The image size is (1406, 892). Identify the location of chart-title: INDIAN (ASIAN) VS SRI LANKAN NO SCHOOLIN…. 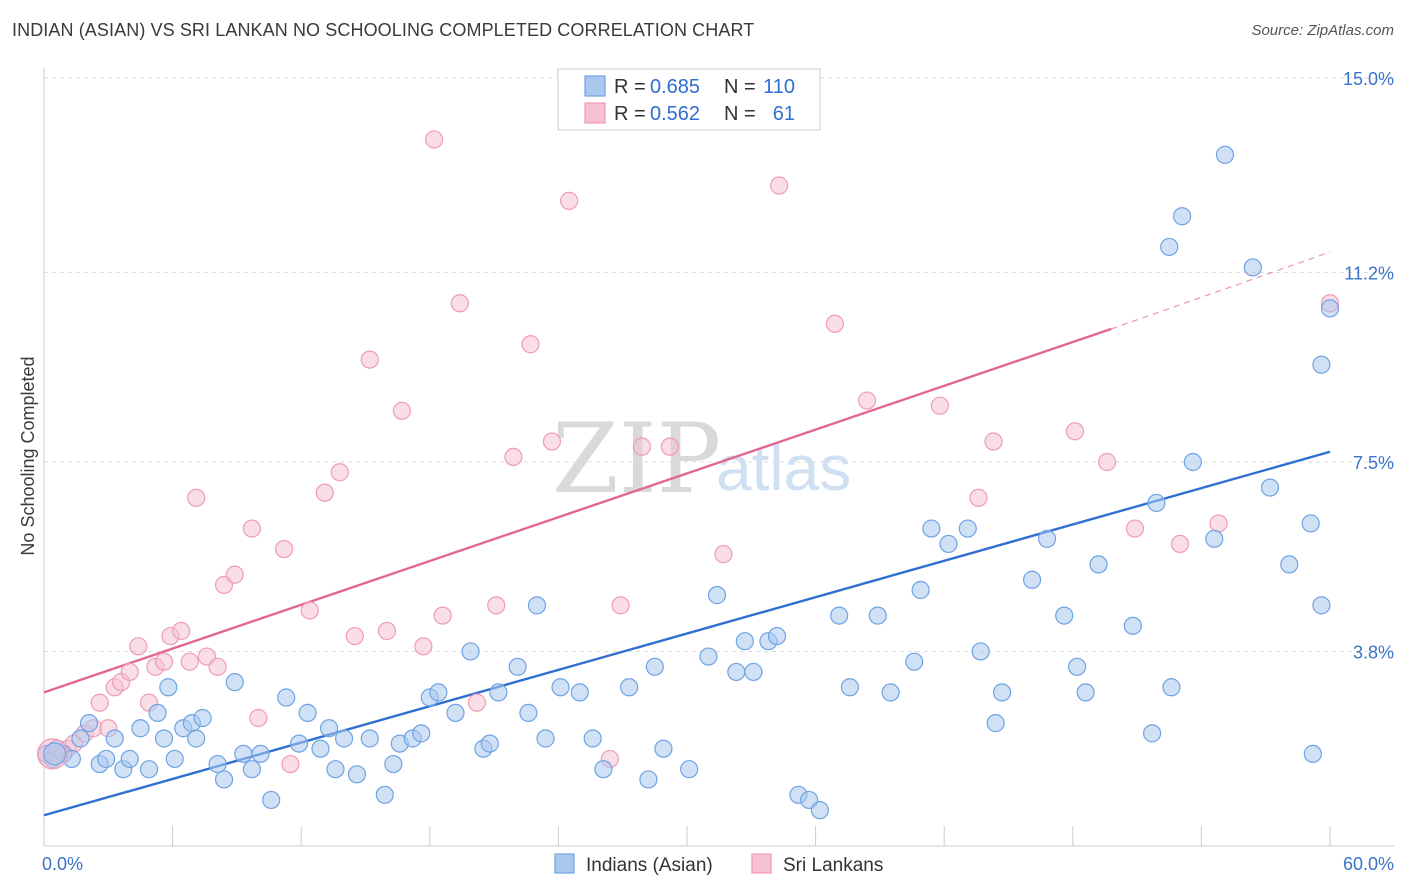
(383, 30).